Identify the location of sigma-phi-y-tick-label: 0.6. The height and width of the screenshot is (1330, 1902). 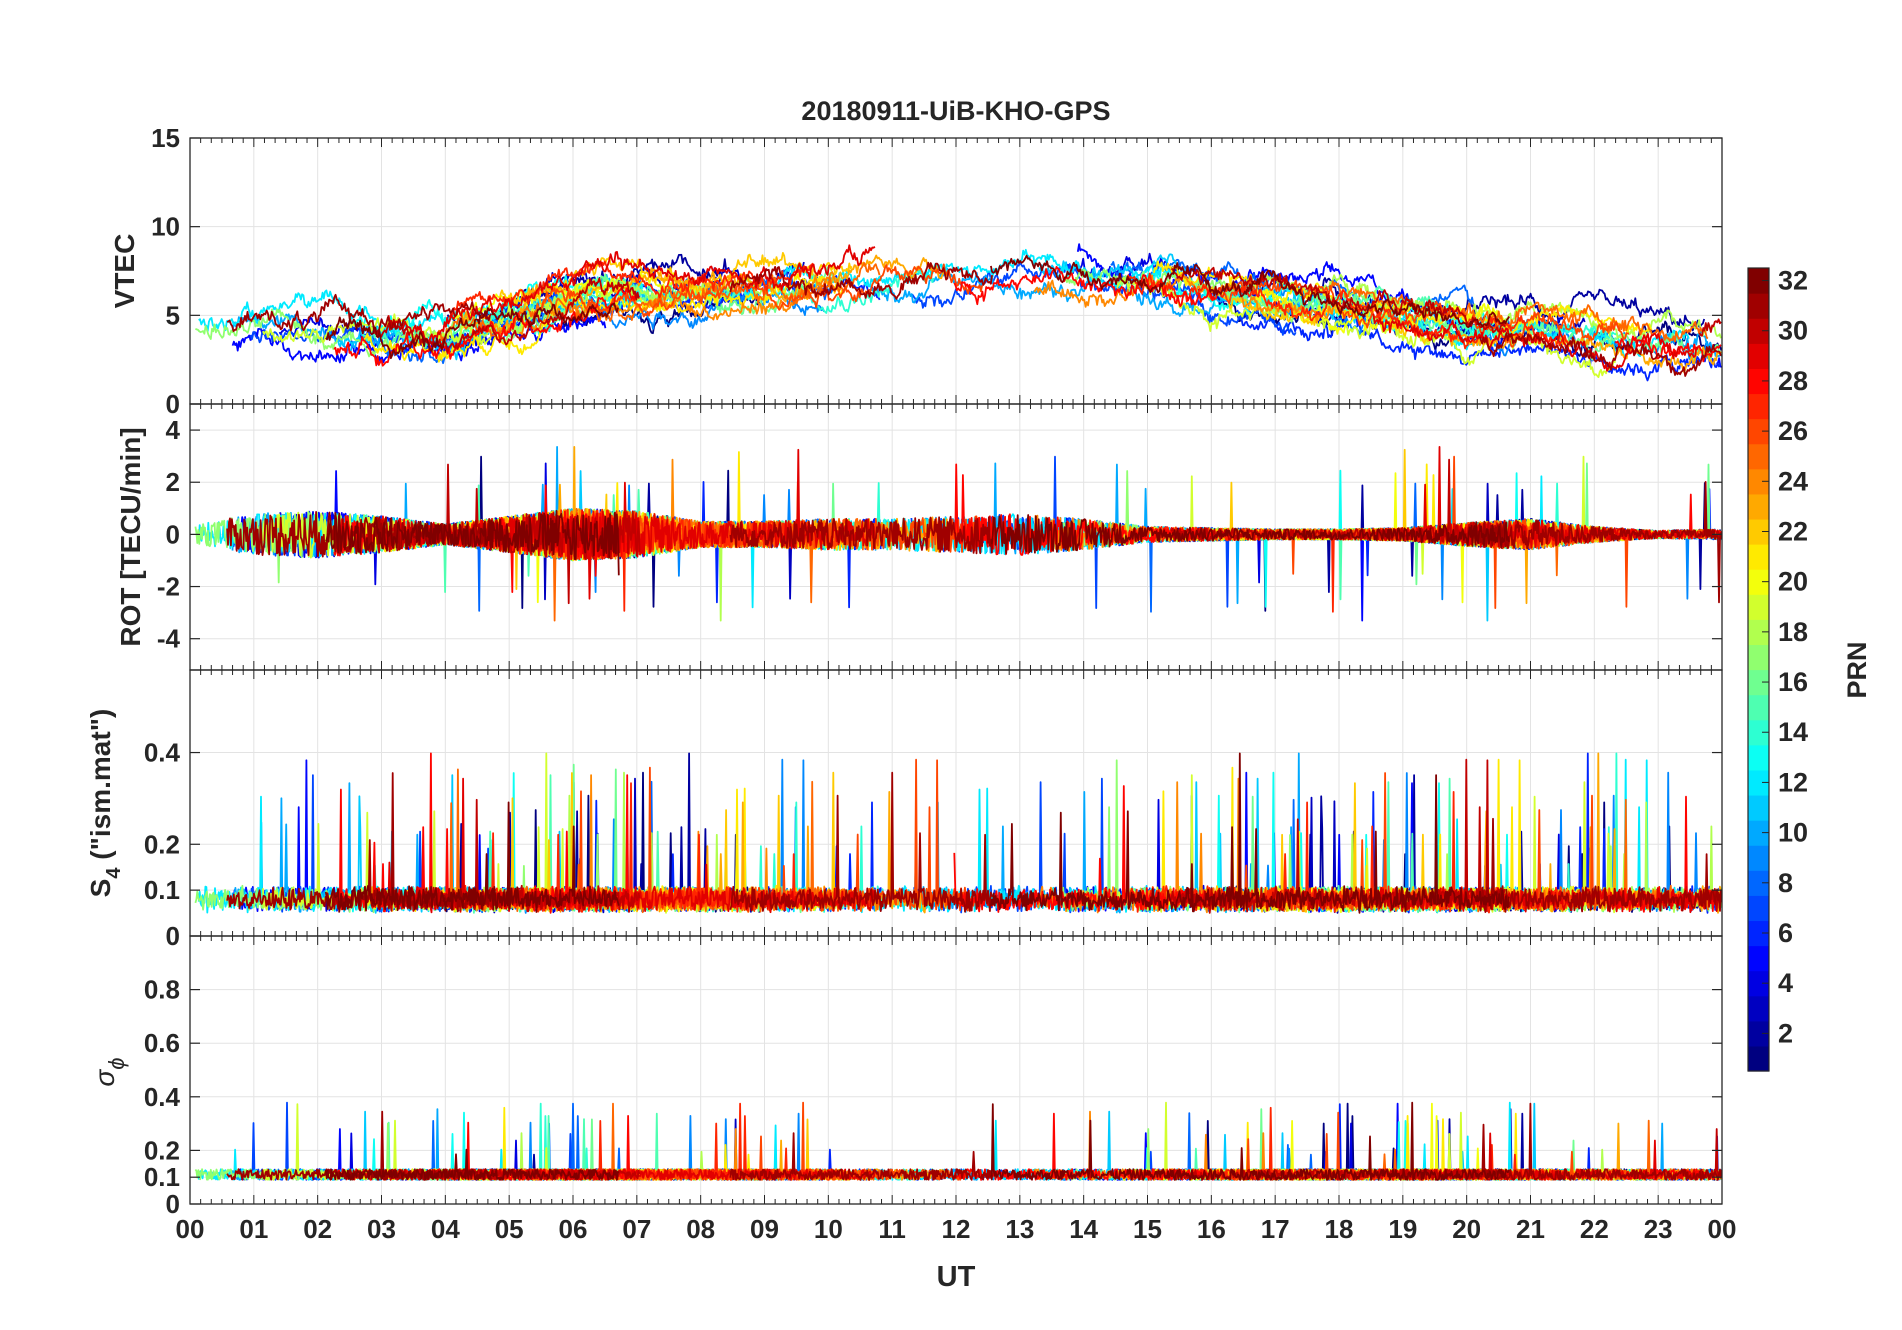
(162, 1043).